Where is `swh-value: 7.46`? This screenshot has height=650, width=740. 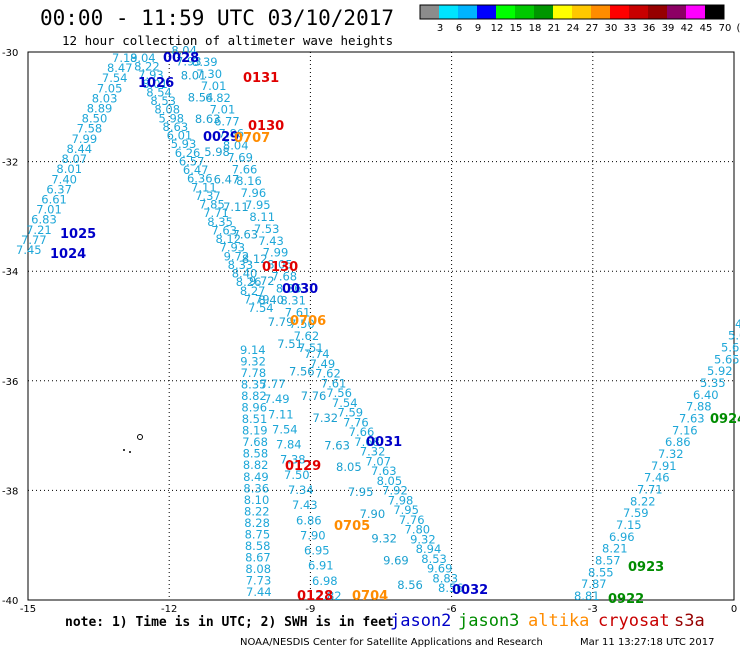
swh-value: 7.46 is located at coordinates (657, 478).